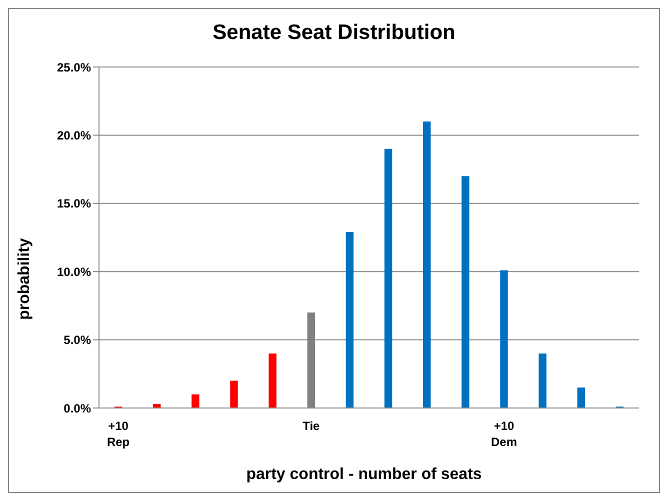  I want to click on x-tick-label: +10 Dem, so click(504, 434).